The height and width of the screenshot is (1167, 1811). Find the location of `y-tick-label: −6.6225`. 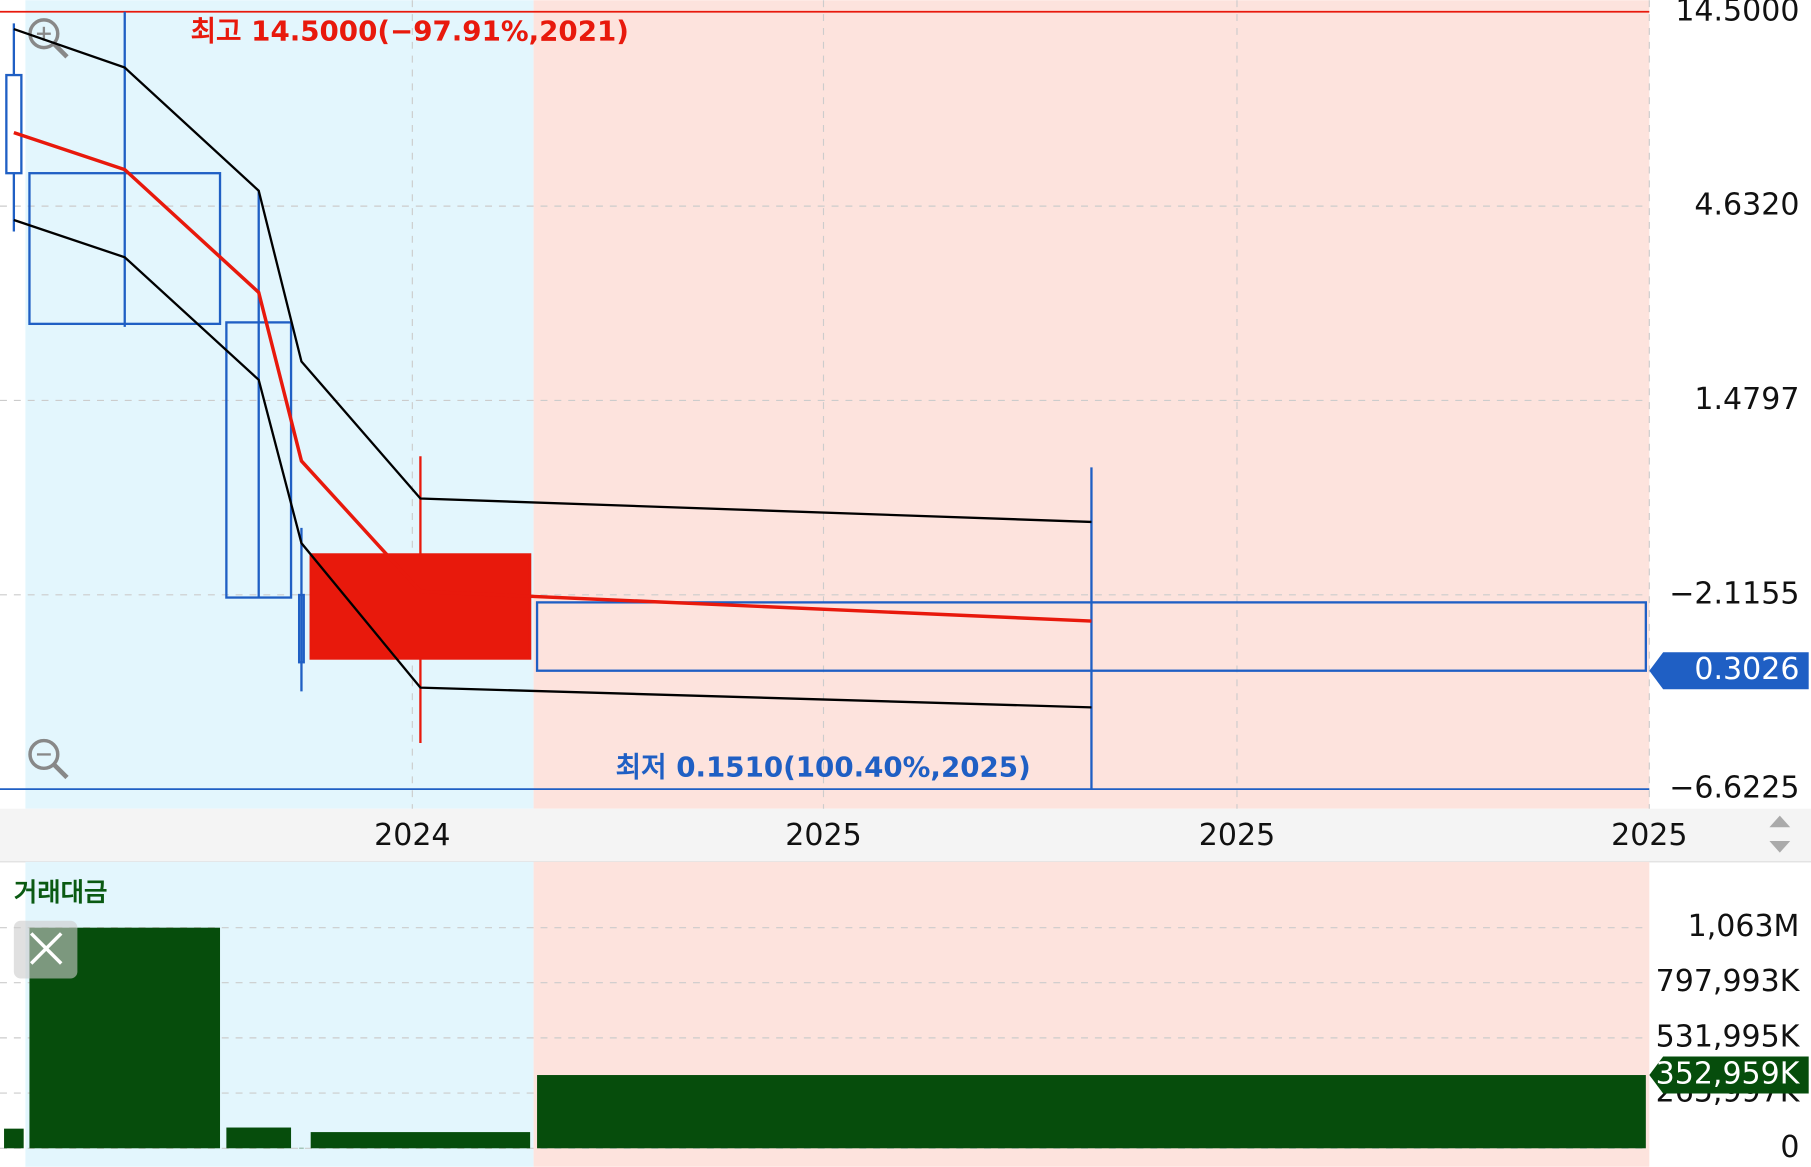

y-tick-label: −6.6225 is located at coordinates (1734, 788).